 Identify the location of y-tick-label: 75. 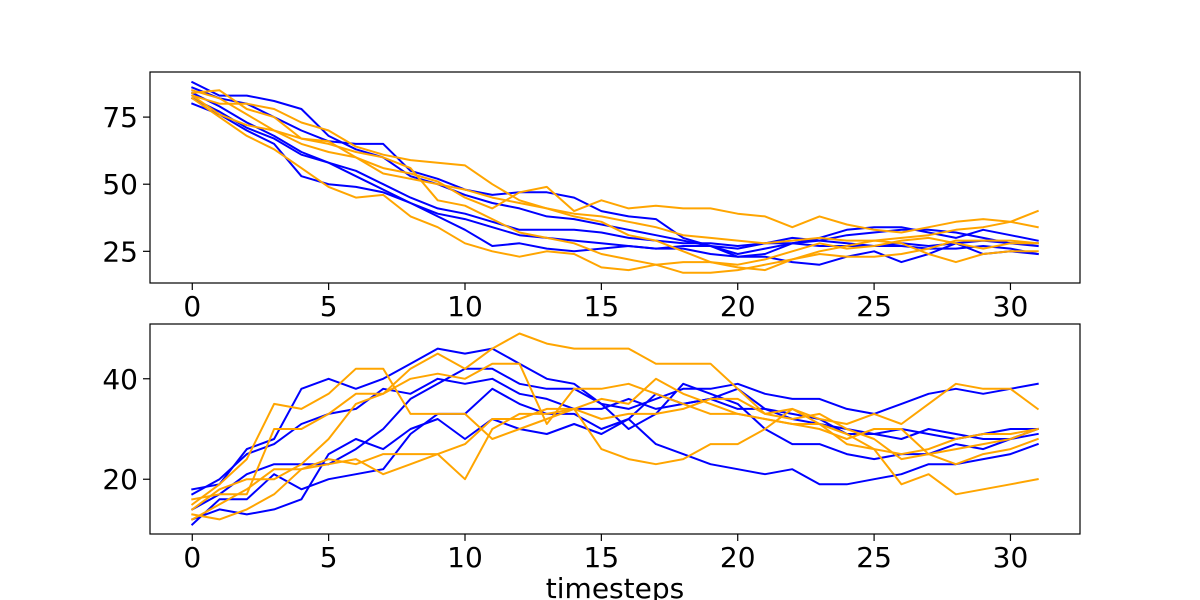
(120, 117).